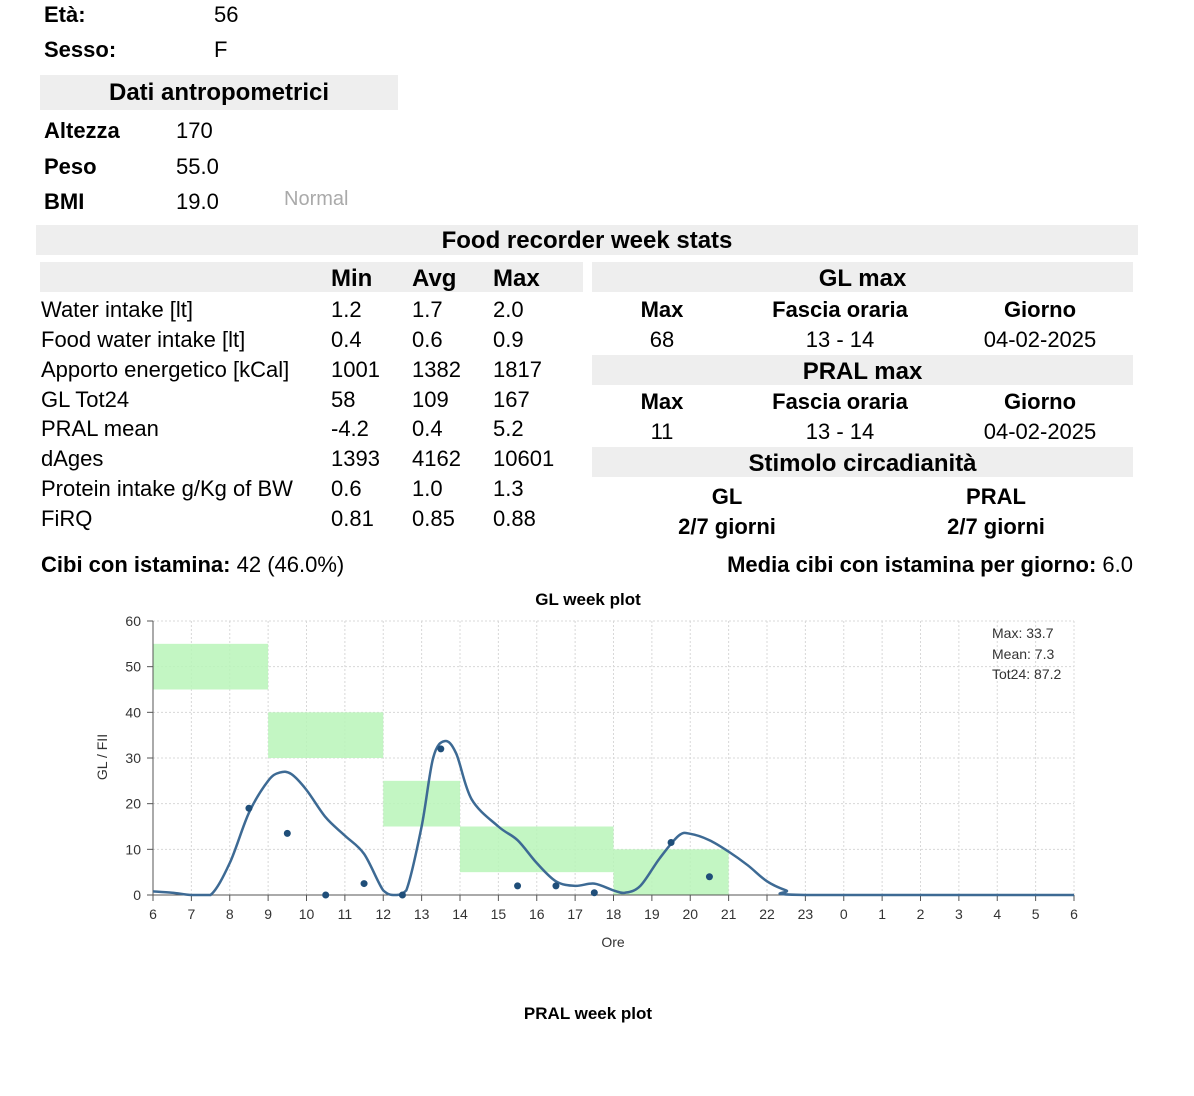  I want to click on sex-label: Sesso:, so click(80, 49).